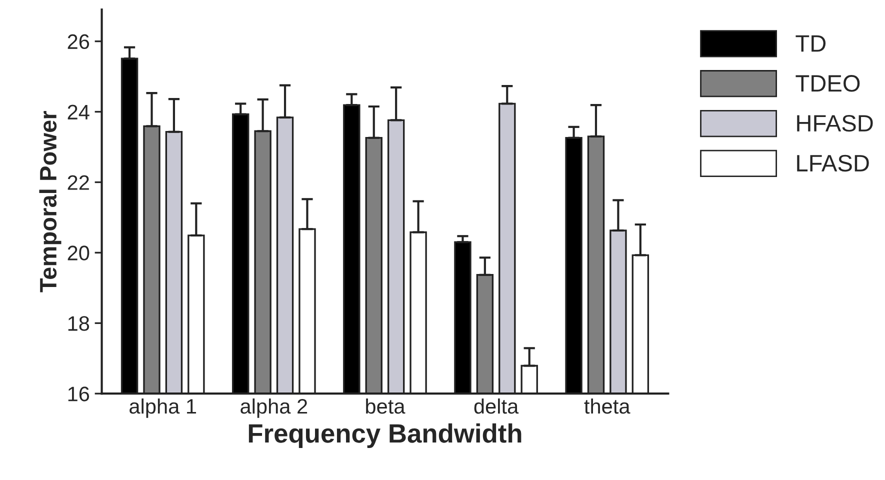 This screenshot has width=885, height=480. What do you see at coordinates (163, 408) in the screenshot?
I see `x-tick-label: alpha 1` at bounding box center [163, 408].